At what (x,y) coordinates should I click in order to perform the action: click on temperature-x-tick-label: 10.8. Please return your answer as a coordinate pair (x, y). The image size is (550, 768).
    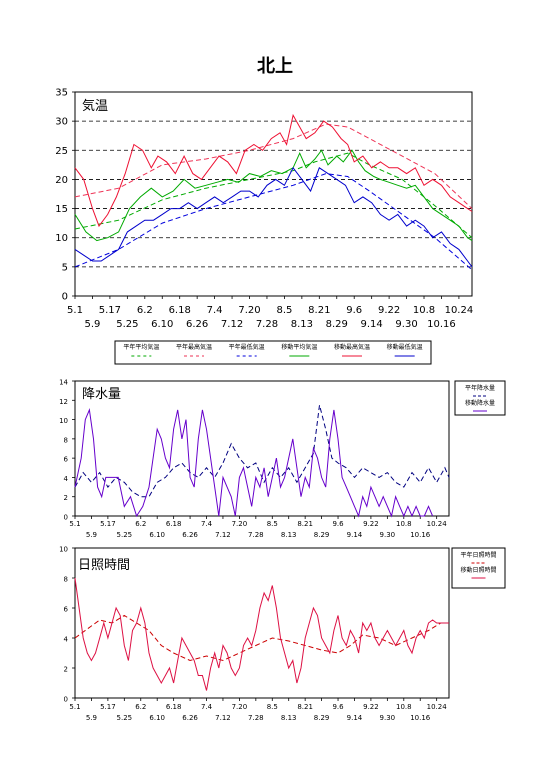
    Looking at the image, I should click on (424, 310).